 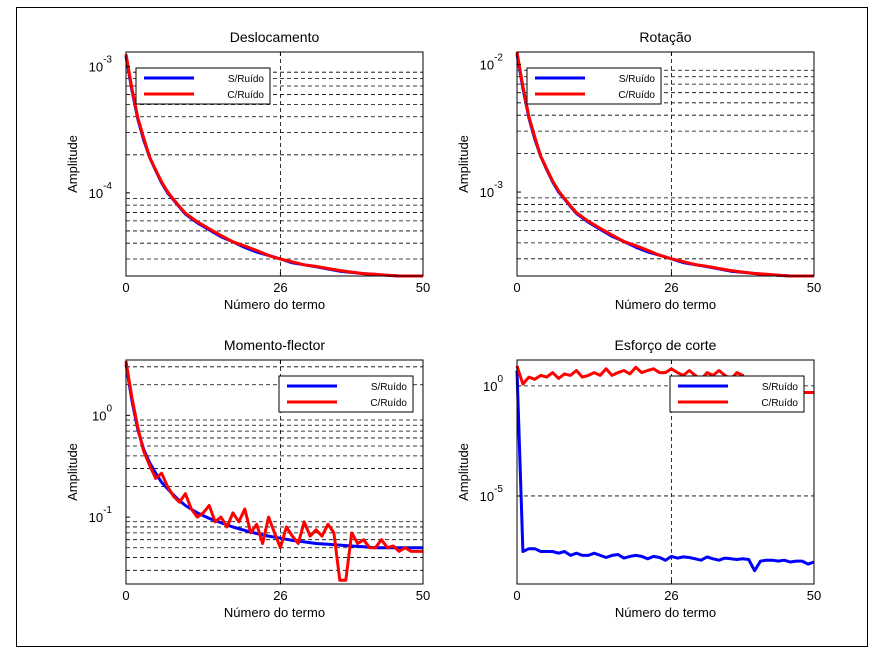 I want to click on y-tick-label: 10⁻⁵, so click(x=492, y=494).